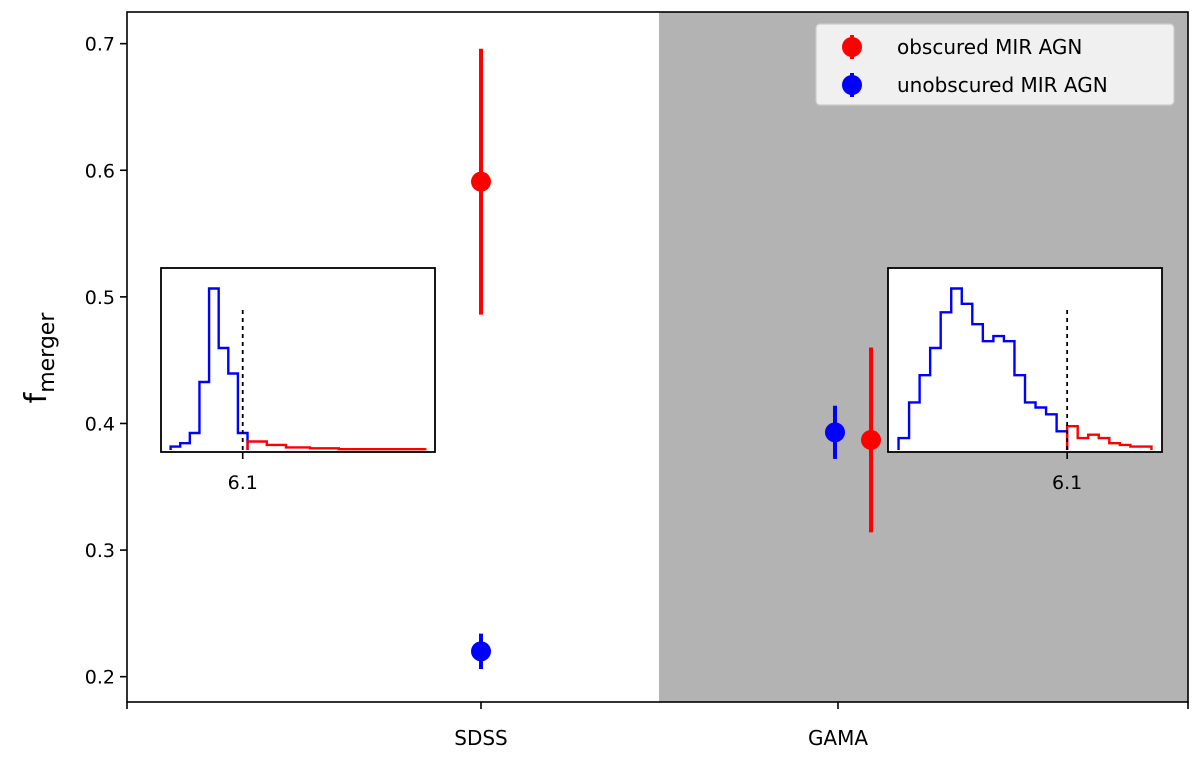 Image resolution: width=1200 pixels, height=757 pixels. What do you see at coordinates (47, 352) in the screenshot?
I see `y-axis-label-sub: merger` at bounding box center [47, 352].